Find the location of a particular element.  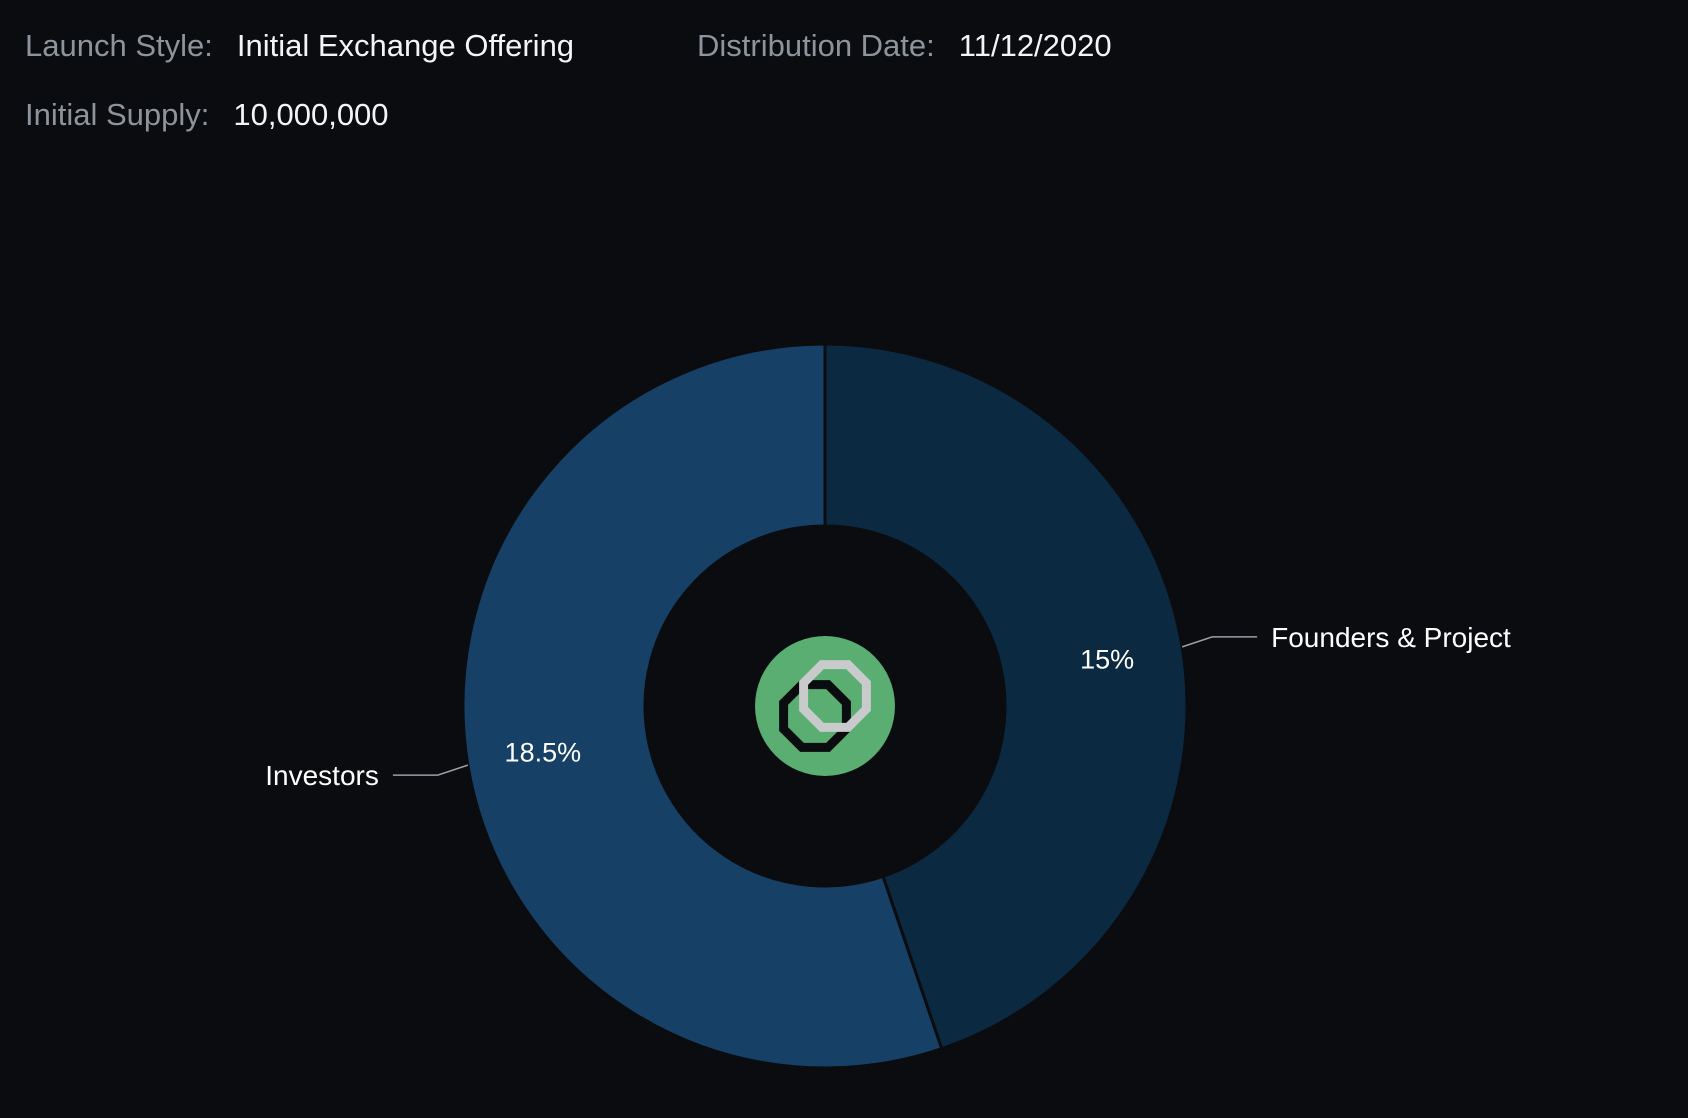

initial-supply-row: Initial Supply: 10,000,000 is located at coordinates (207, 115).